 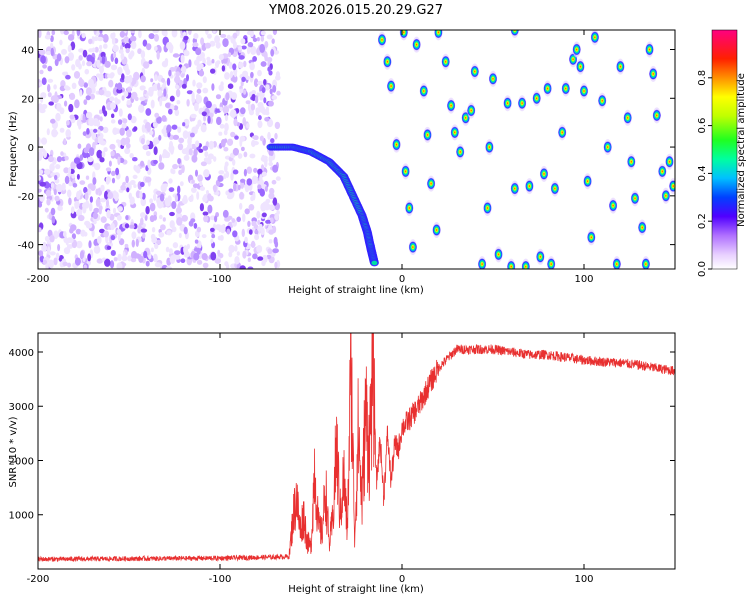 I want to click on snr-xtick-label: 100, so click(x=583, y=579).